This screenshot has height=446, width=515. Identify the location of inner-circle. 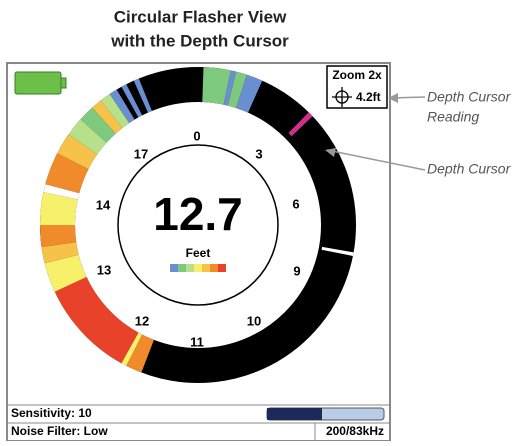
(198, 225).